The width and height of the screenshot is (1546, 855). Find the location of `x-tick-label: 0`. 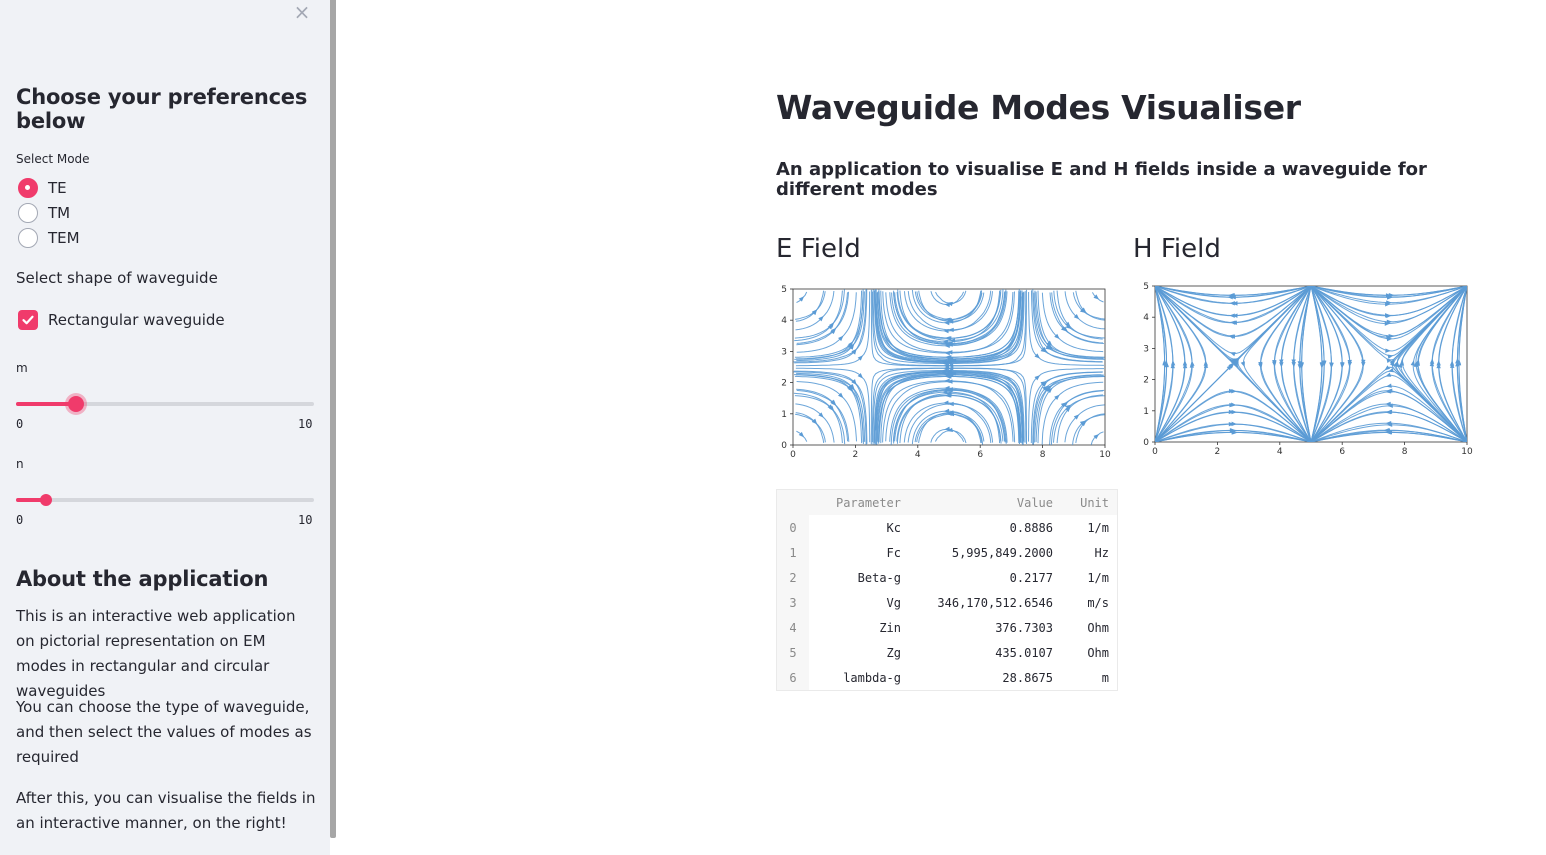

x-tick-label: 0 is located at coordinates (793, 455).